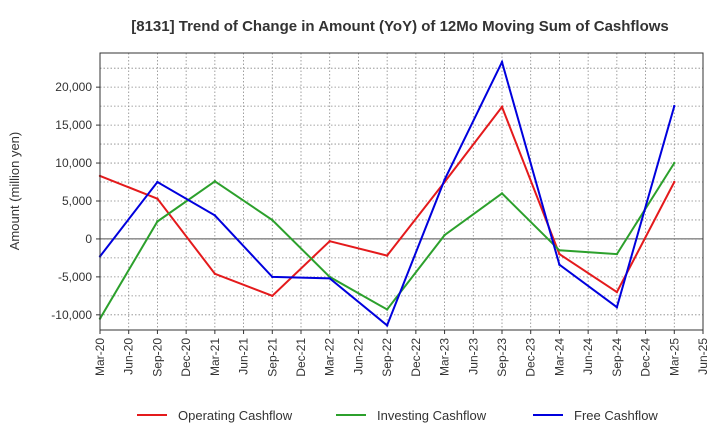 The width and height of the screenshot is (720, 440). I want to click on x-tick-label: Sep-23, so click(502, 357).